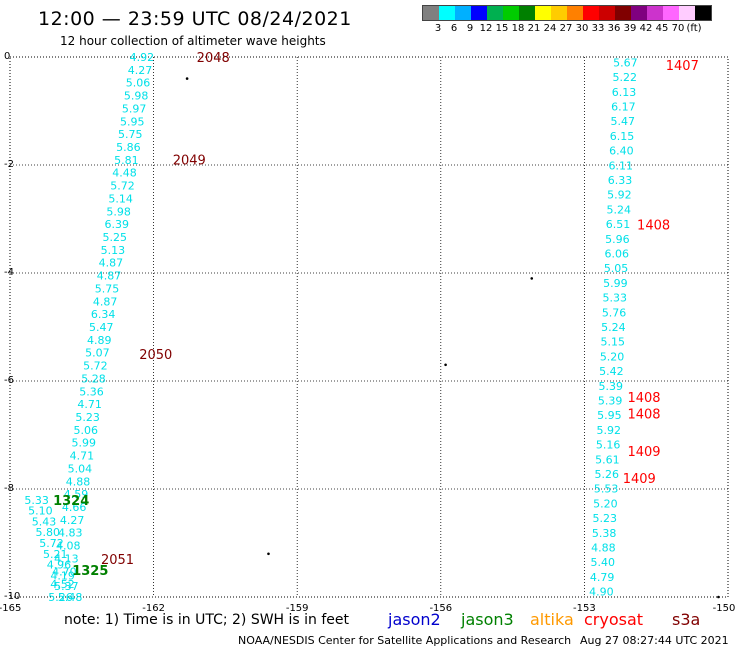 This screenshot has height=650, width=740. What do you see at coordinates (622, 136) in the screenshot?
I see `wave-height-label: 6.15` at bounding box center [622, 136].